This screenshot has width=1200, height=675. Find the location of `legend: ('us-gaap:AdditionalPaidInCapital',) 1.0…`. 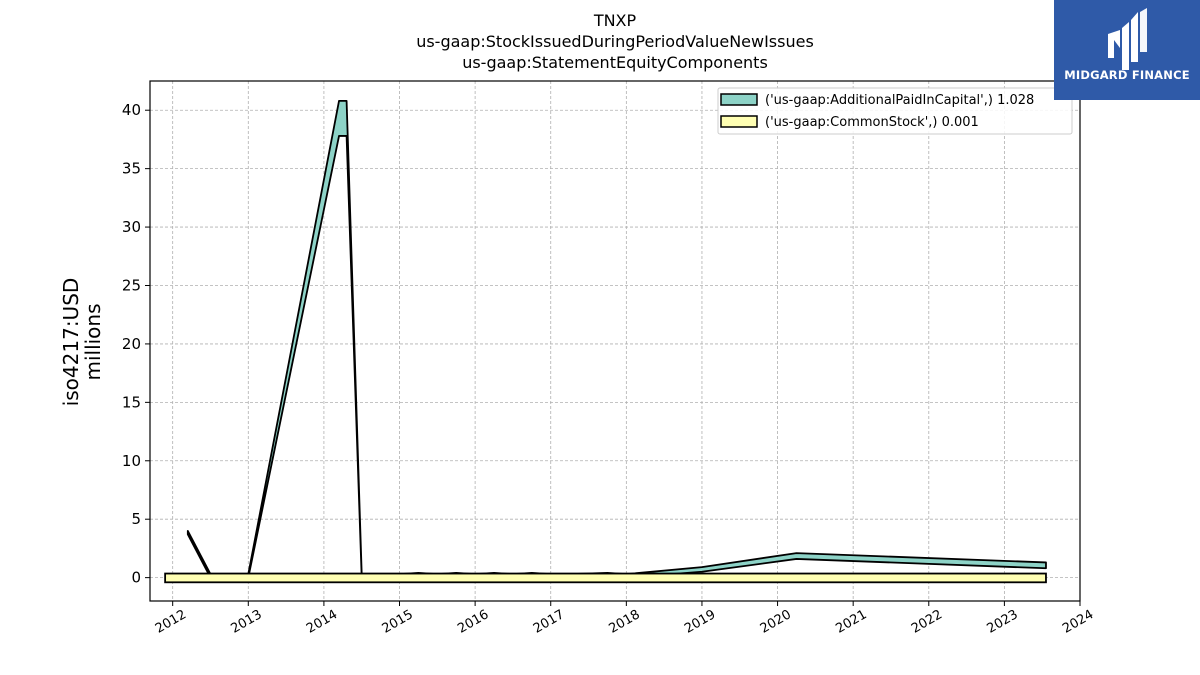

legend: ('us-gaap:AdditionalPaidInCapital',) 1.0… is located at coordinates (895, 111).